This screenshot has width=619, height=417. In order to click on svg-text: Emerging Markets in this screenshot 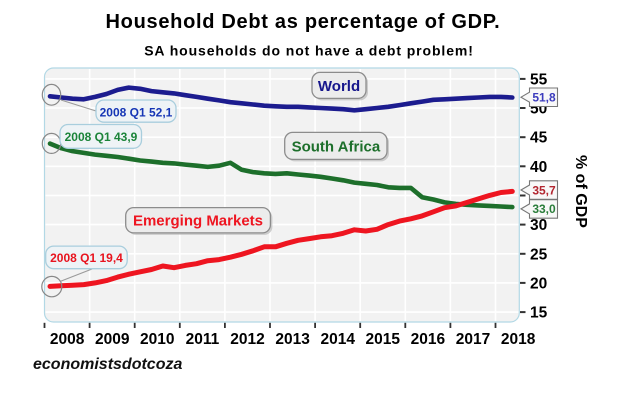, I will do `click(198, 221)`.